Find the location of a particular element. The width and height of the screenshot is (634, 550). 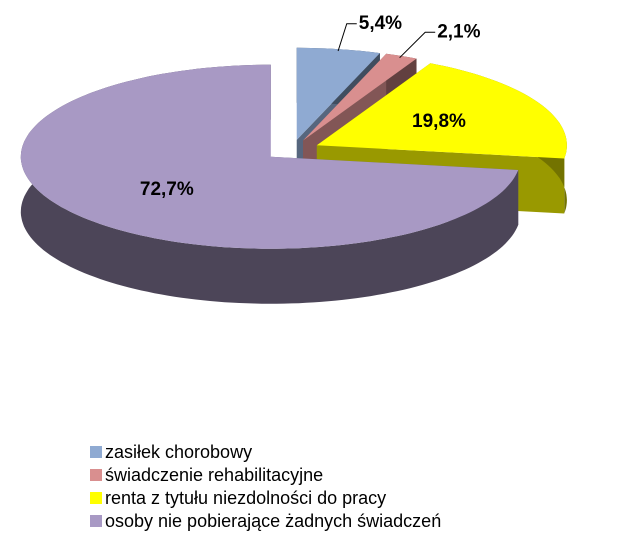

legend-label: świadczenie rehabilitacyjne is located at coordinates (214, 475).